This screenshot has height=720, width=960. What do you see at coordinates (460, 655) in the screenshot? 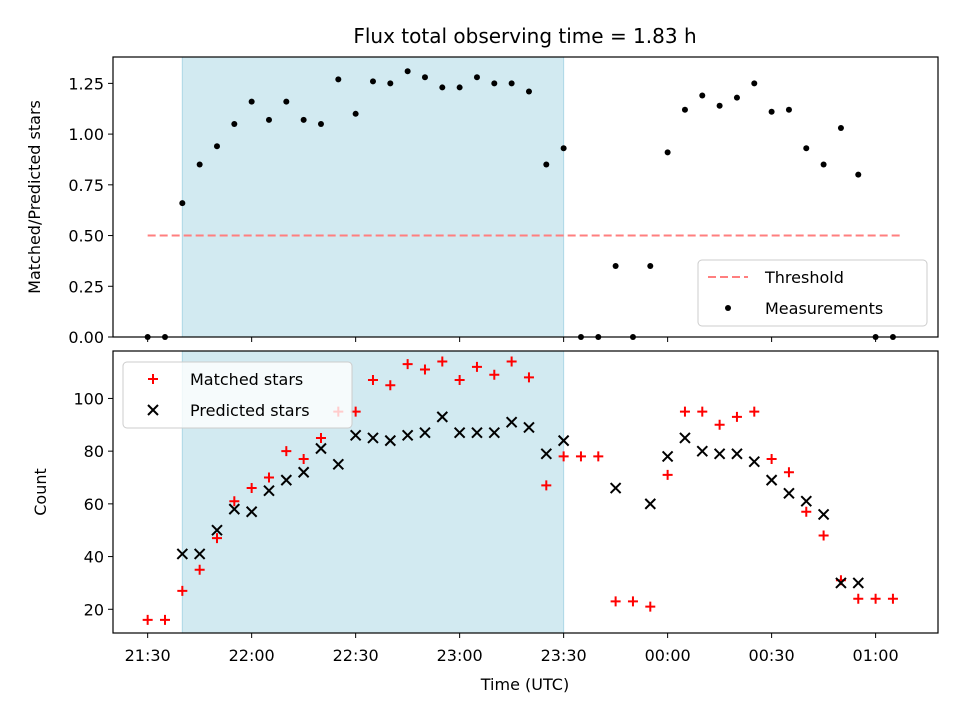
I see `x-tick-label: 23:00` at bounding box center [460, 655].